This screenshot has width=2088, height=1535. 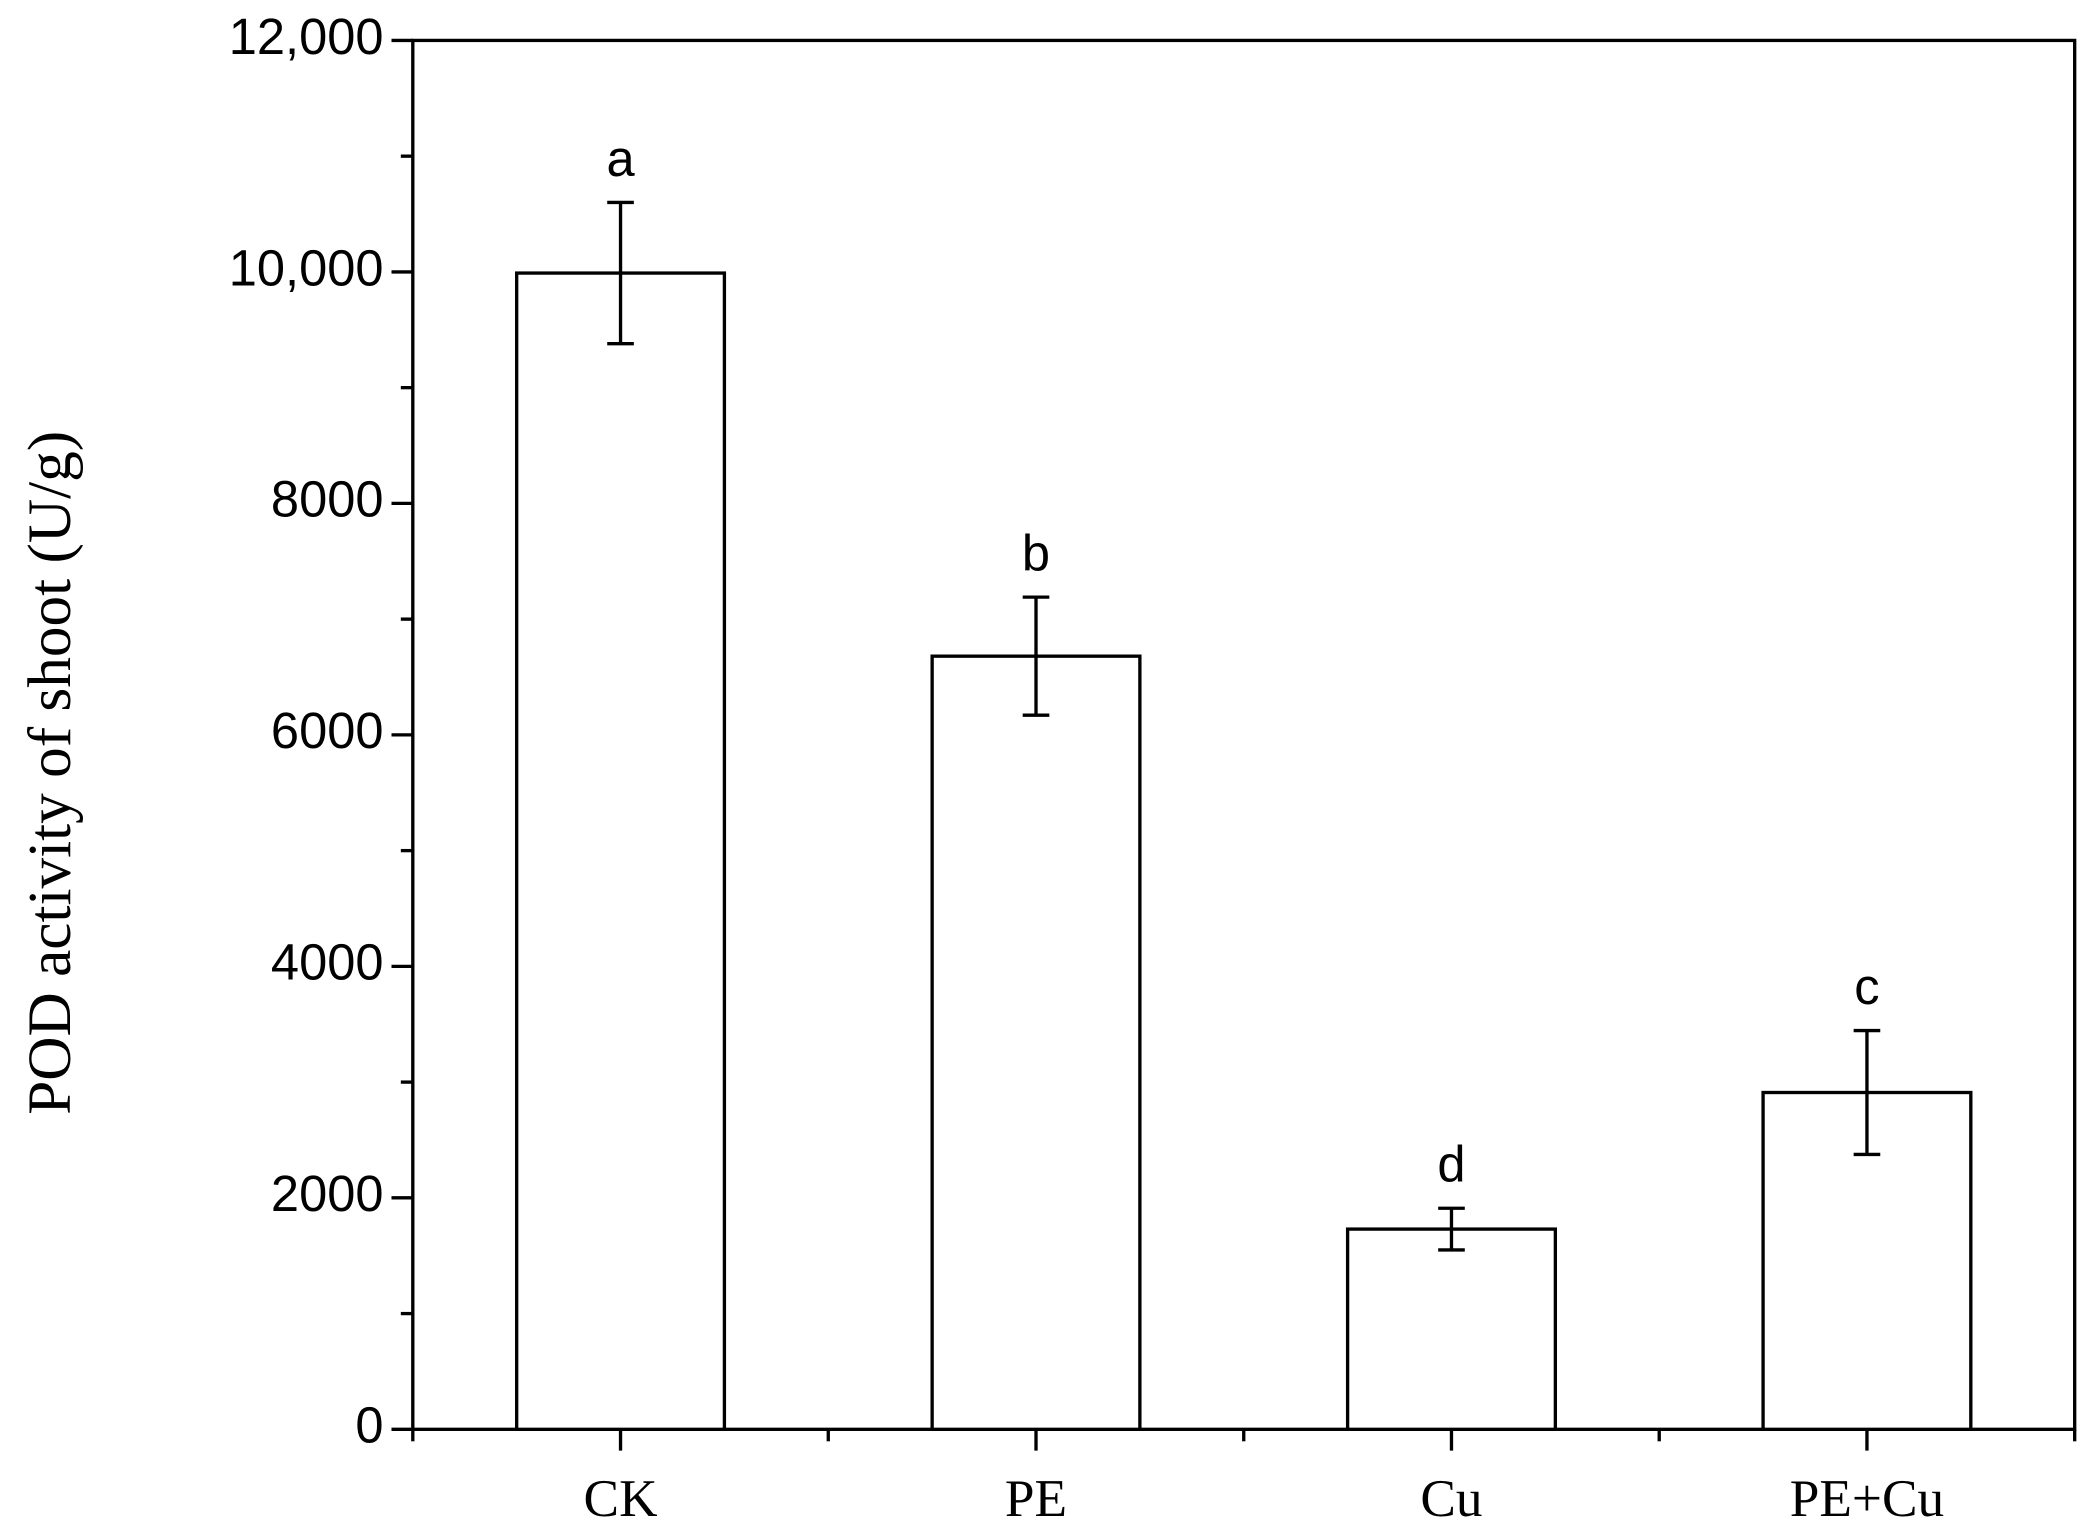 I want to click on y-tick-label: 2000, so click(x=327, y=1193).